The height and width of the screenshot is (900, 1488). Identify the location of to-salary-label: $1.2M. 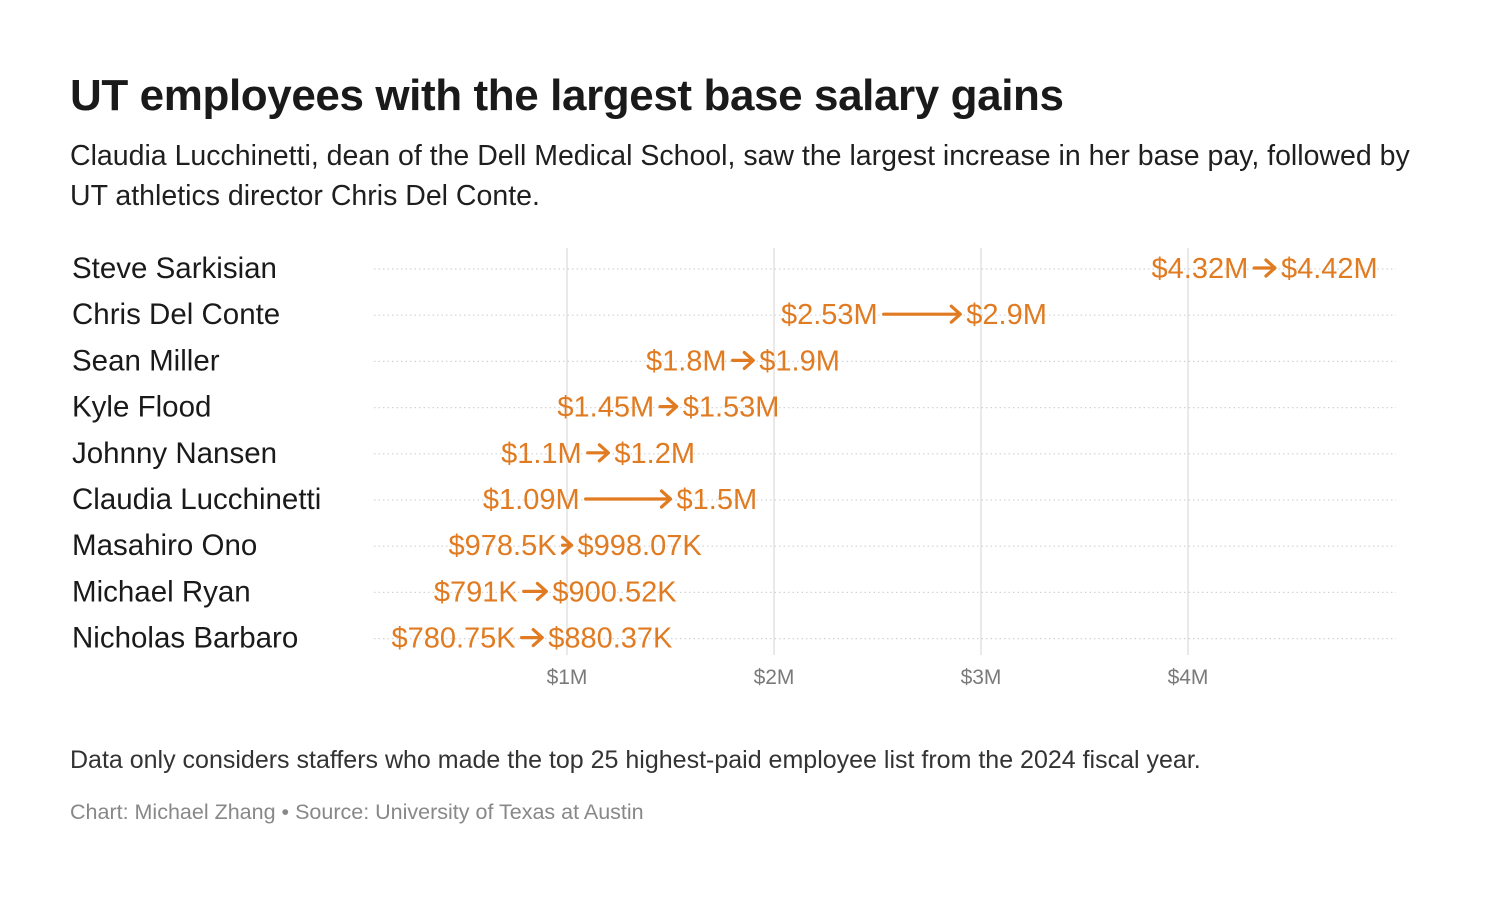
(654, 454).